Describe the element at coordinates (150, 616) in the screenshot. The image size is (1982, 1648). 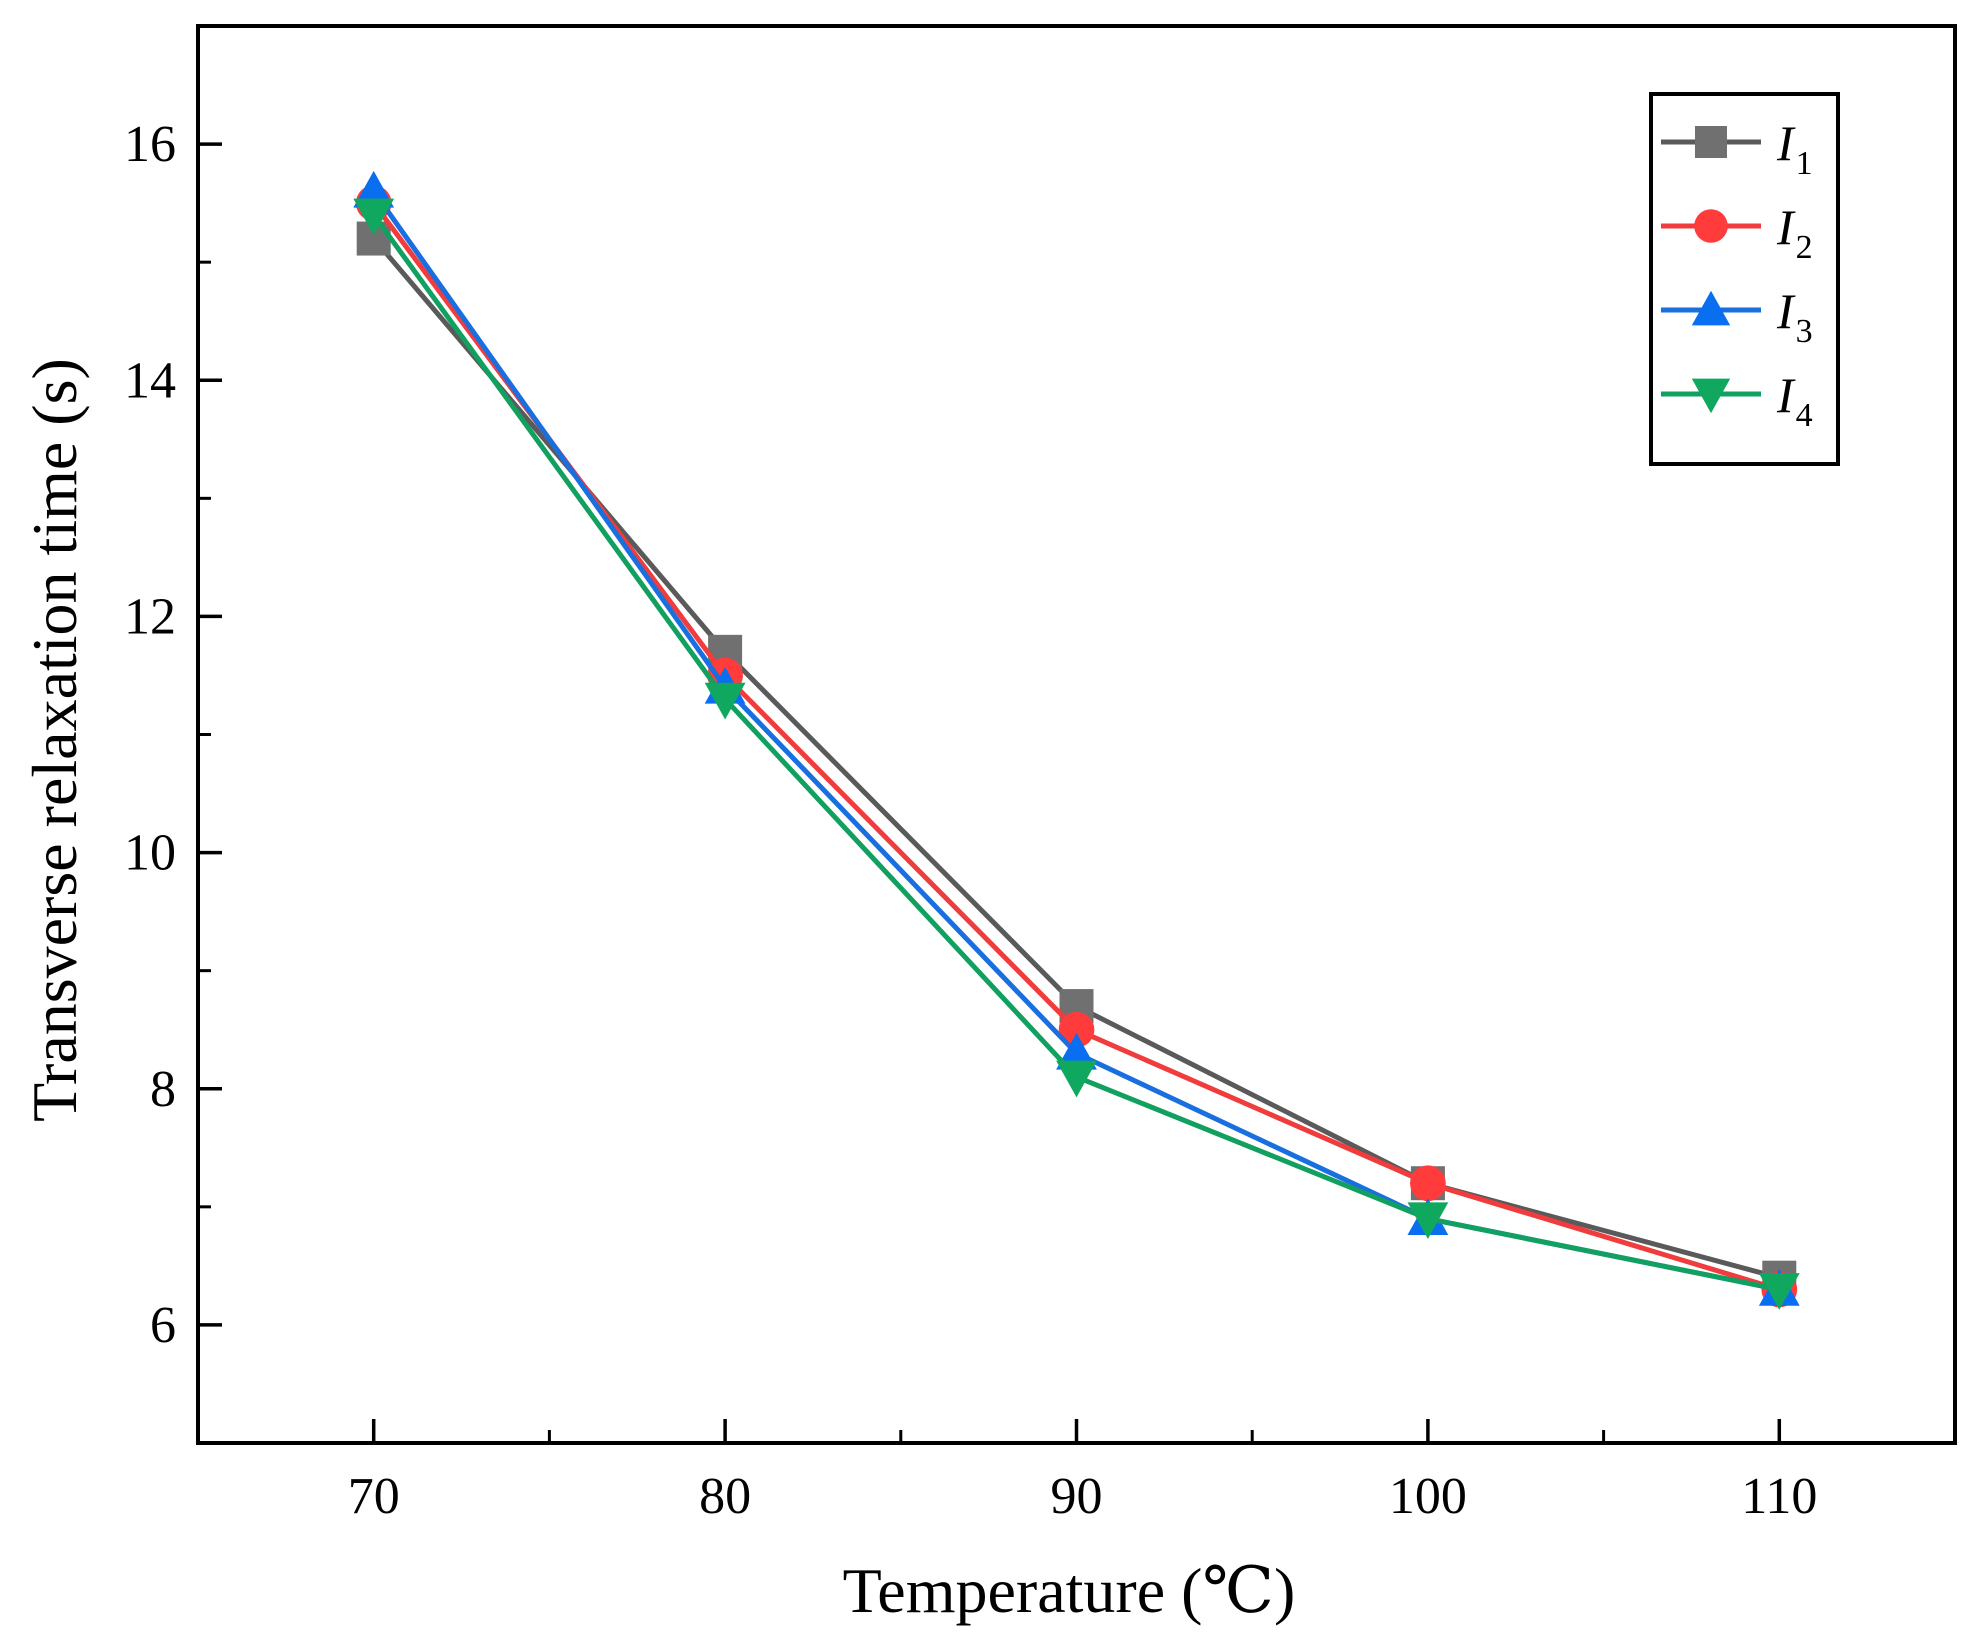
I see `y-tick-label: 12` at that location.